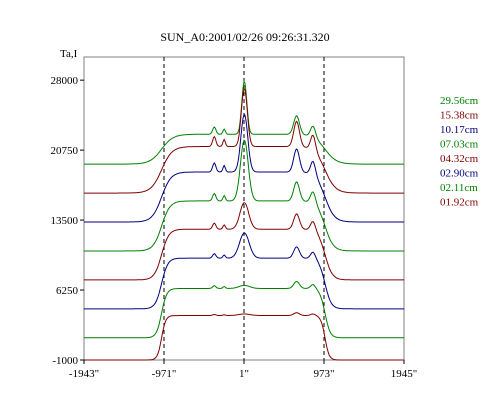 Image resolution: width=500 pixels, height=400 pixels. I want to click on legend-entry: 29.56cm, so click(459, 101).